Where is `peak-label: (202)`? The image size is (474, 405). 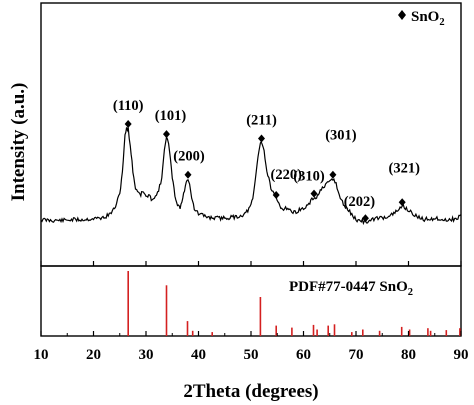 peak-label: (202) is located at coordinates (360, 202).